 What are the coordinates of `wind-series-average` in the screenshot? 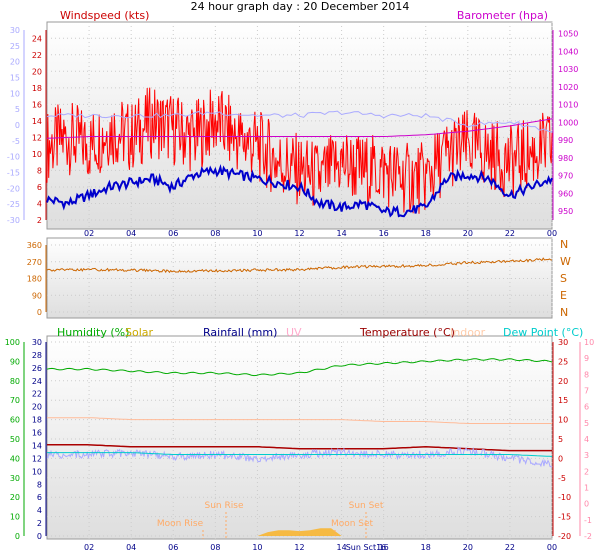 It's located at (299, 191).